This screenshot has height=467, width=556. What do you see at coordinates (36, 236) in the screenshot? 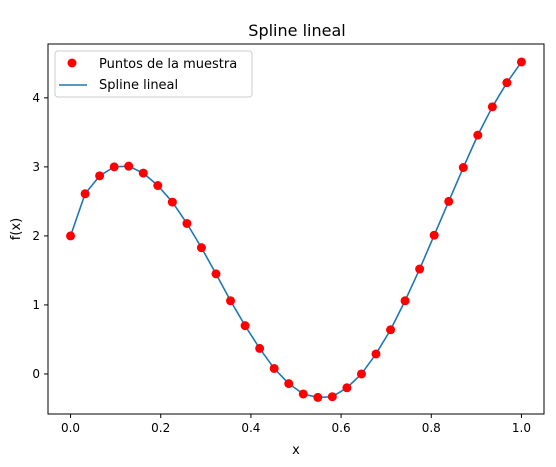
I see `y-tick-label: 2` at bounding box center [36, 236].